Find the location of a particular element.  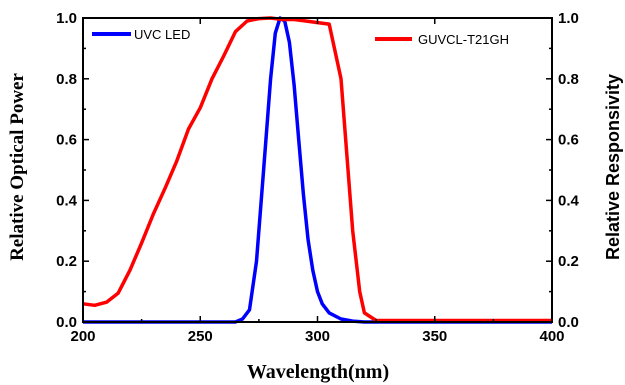

x-tick-label: 300 is located at coordinates (317, 336).